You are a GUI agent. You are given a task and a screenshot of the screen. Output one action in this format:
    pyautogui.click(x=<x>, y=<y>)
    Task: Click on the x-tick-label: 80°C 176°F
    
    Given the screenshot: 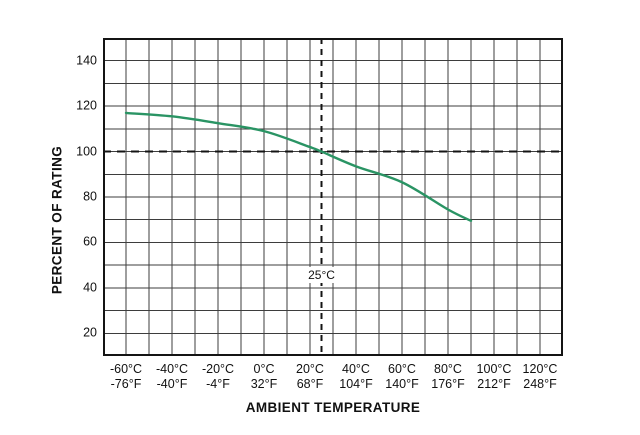 What is the action you would take?
    pyautogui.click(x=448, y=377)
    